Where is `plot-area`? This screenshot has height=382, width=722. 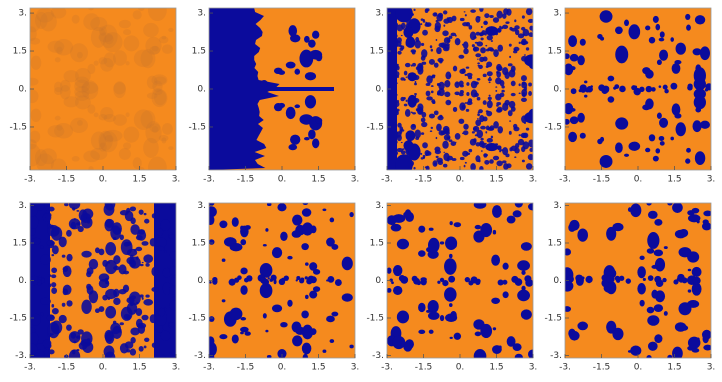 plot-area is located at coordinates (638, 89).